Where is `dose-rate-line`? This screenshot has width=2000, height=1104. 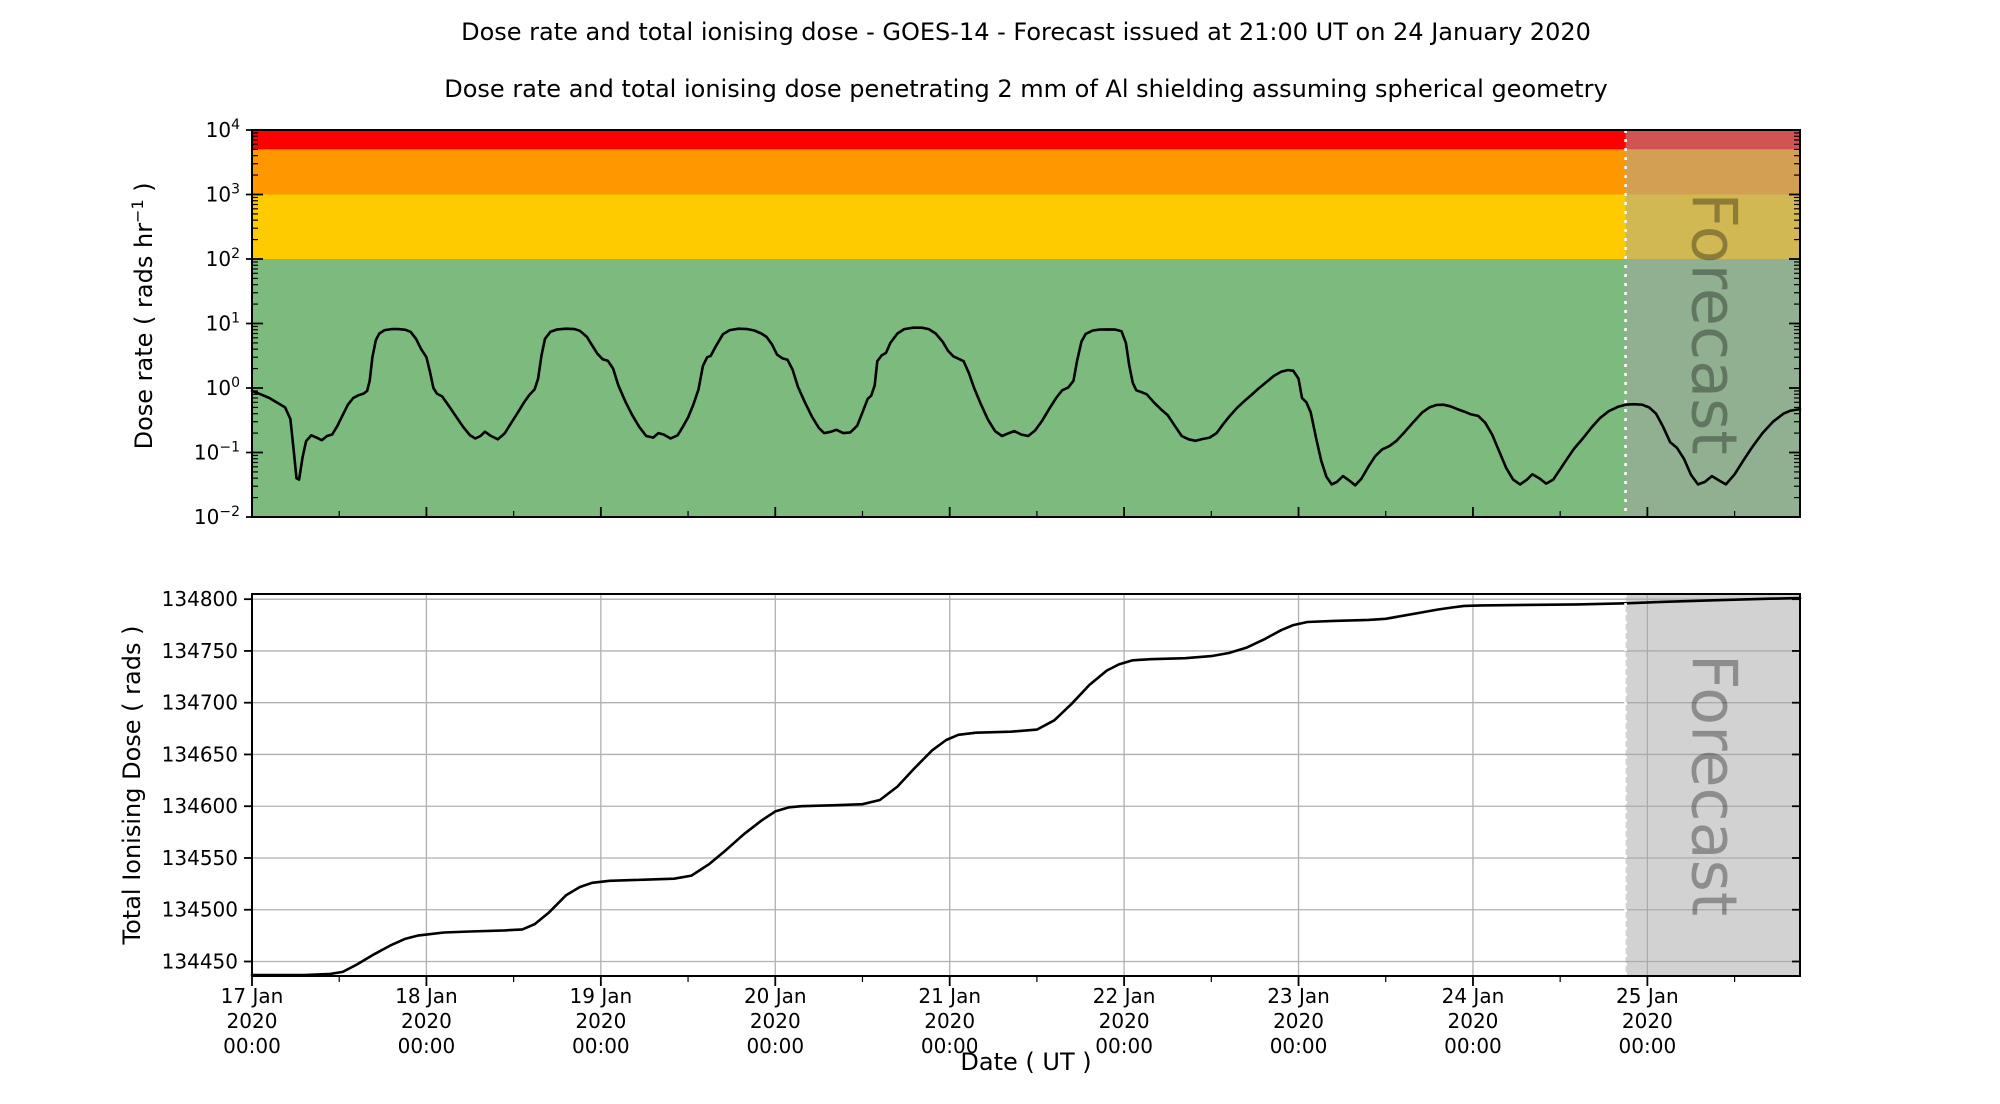
dose-rate-line is located at coordinates (1026, 406).